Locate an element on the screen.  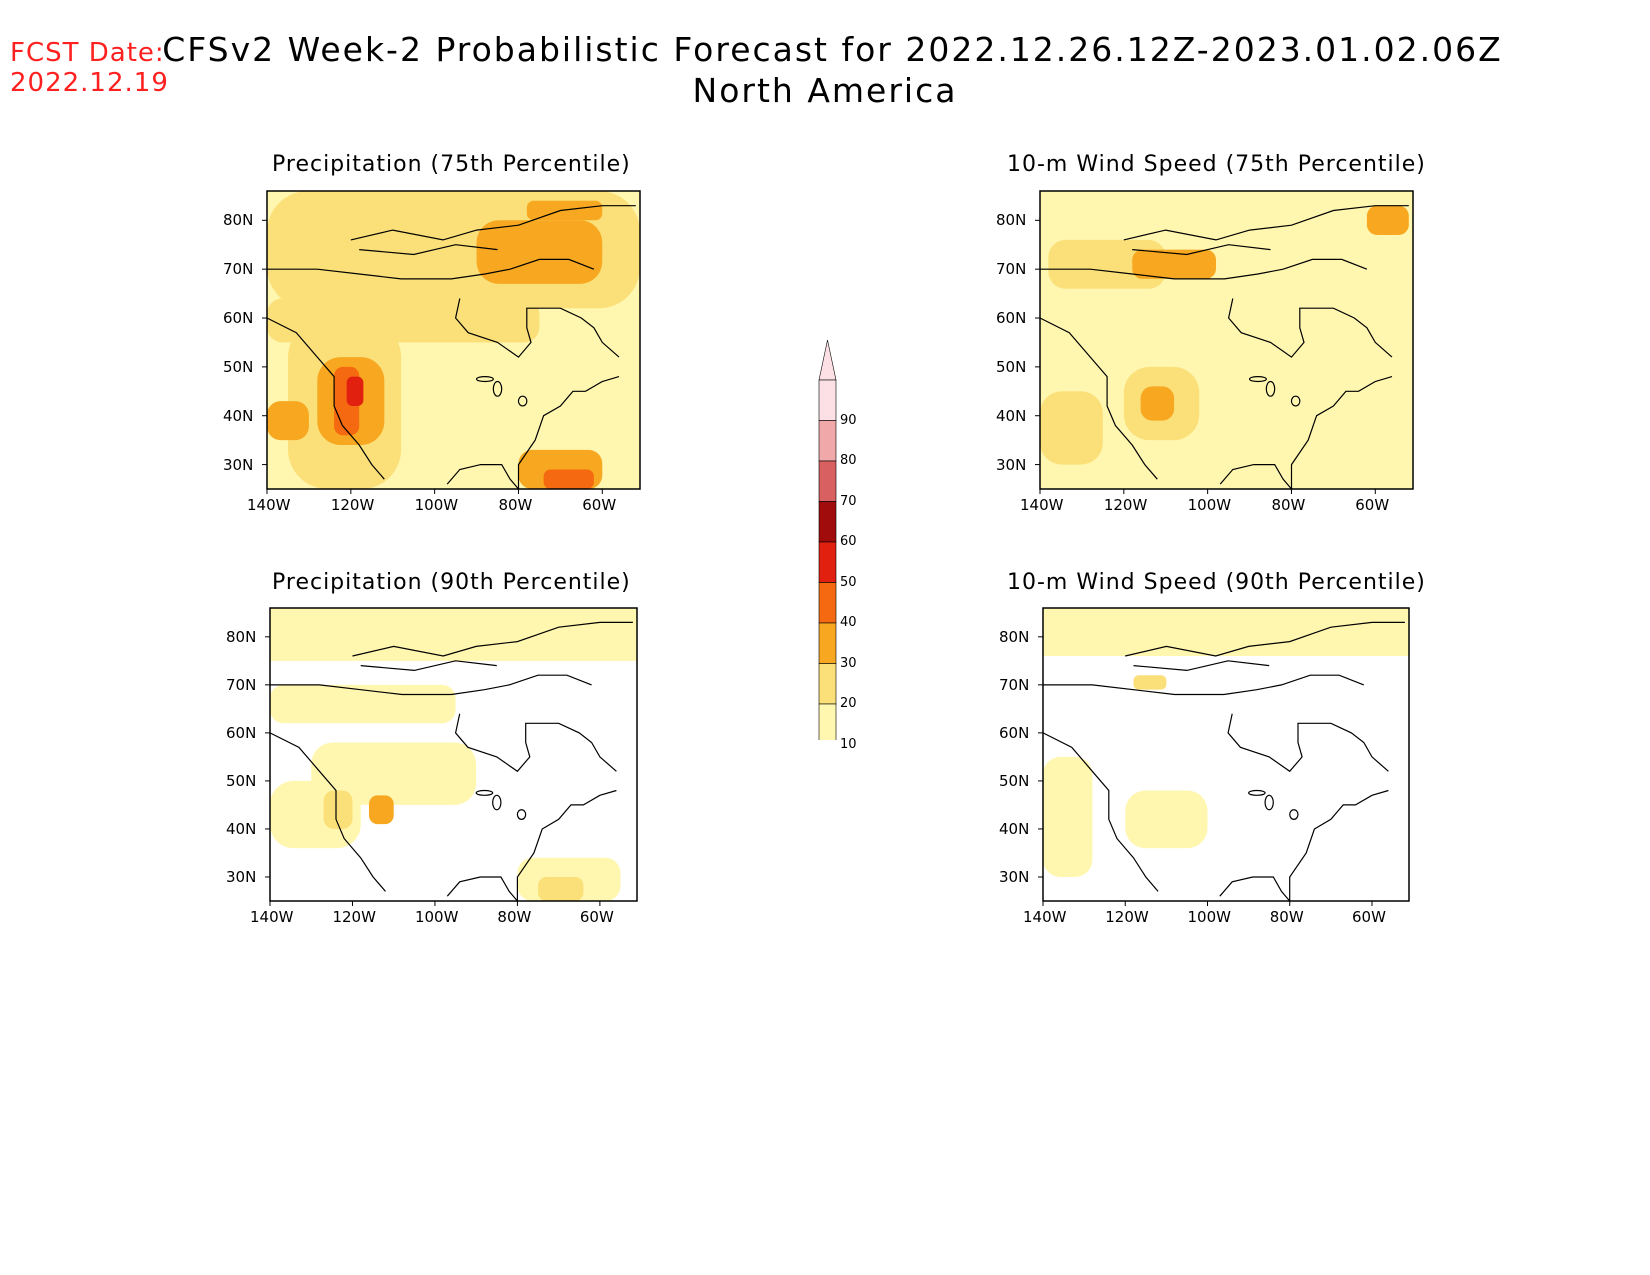
forecast-date-label: FCST Date: 2022.12.19 is located at coordinates (89, 68).